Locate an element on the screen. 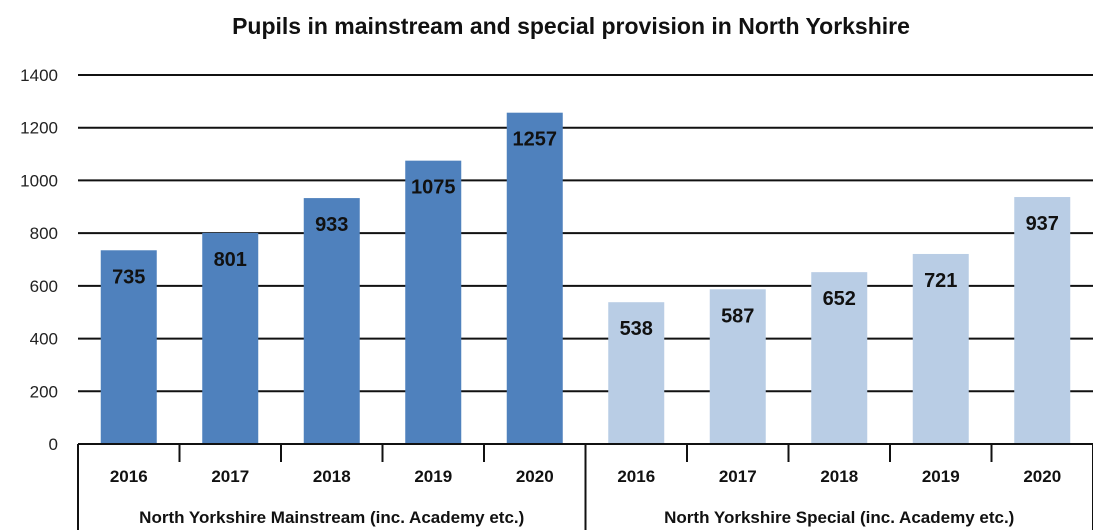 Image resolution: width=1093 pixels, height=530 pixels. y-tick-label: 600 is located at coordinates (44, 286).